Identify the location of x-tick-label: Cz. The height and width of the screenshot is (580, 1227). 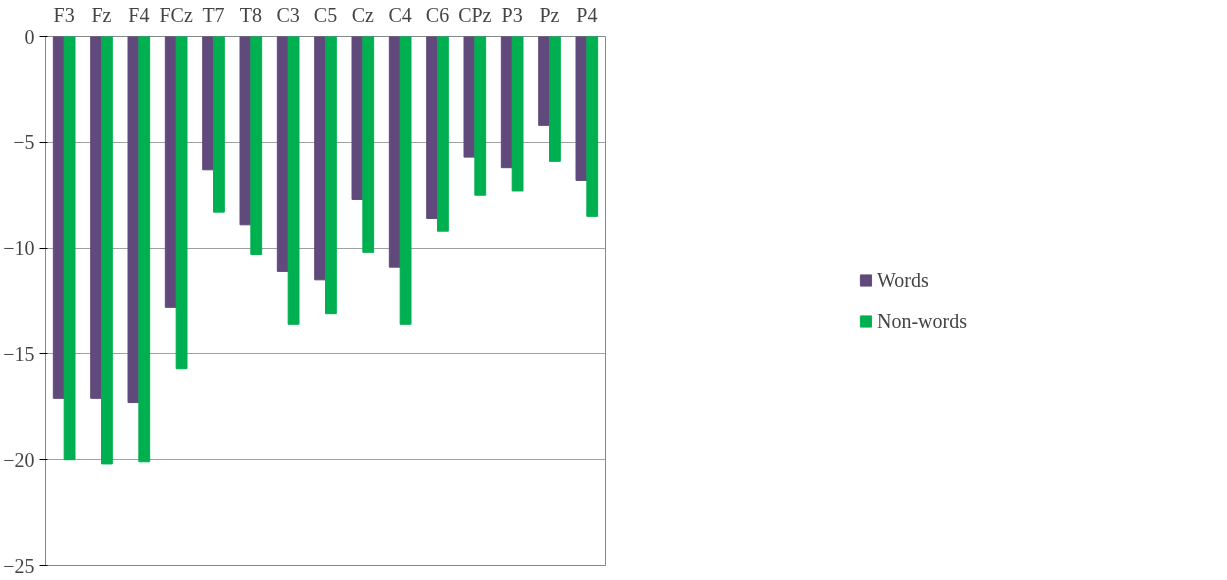
(363, 14).